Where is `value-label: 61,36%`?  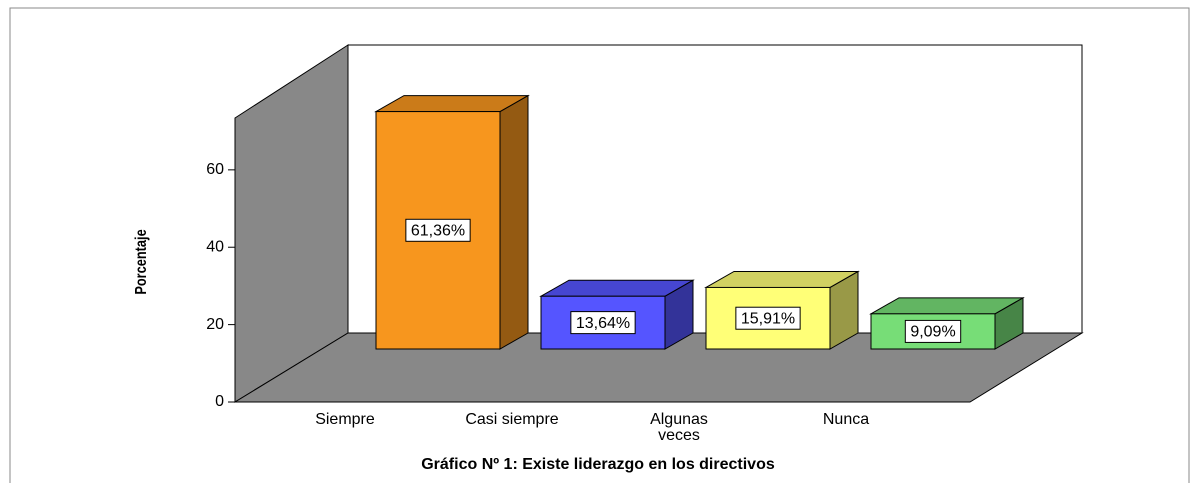 value-label: 61,36% is located at coordinates (438, 231).